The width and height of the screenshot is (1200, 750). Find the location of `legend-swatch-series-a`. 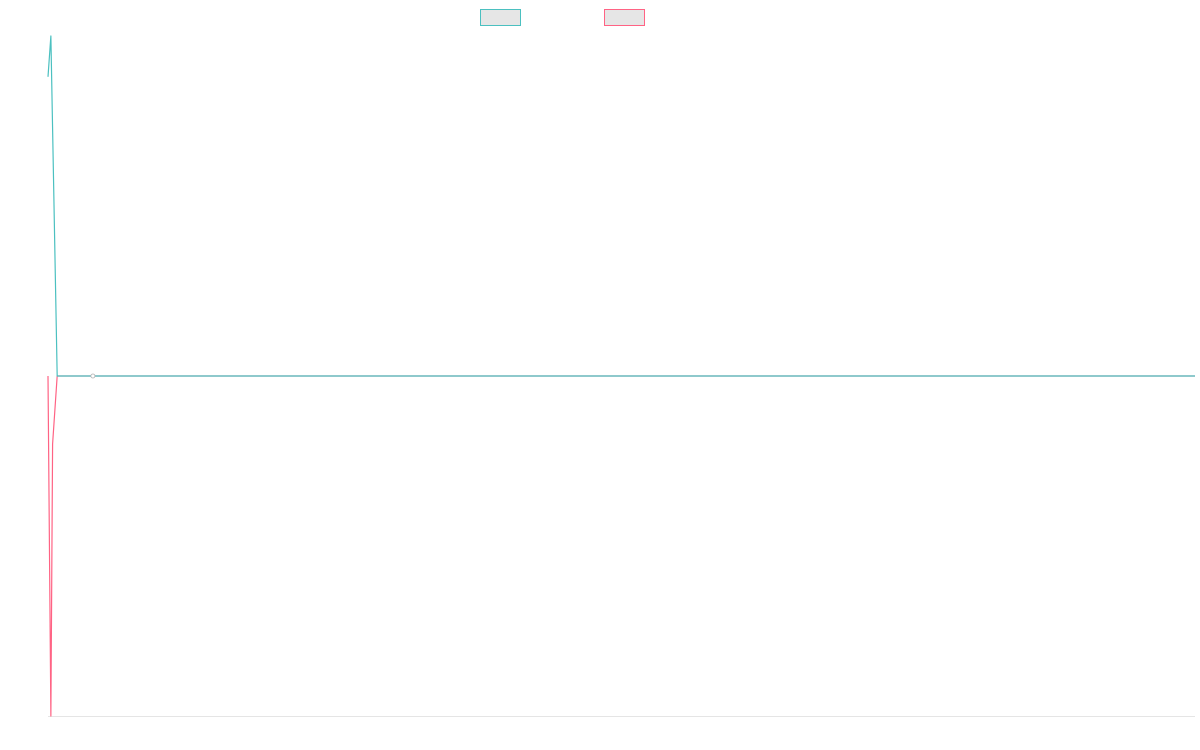

legend-swatch-series-a is located at coordinates (500, 17).